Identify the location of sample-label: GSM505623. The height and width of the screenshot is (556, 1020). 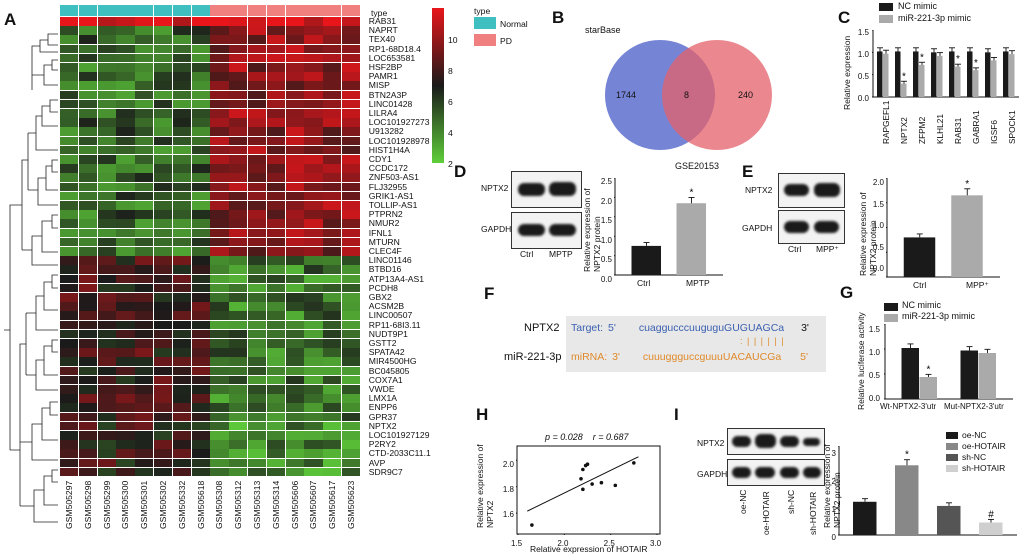
(351, 504).